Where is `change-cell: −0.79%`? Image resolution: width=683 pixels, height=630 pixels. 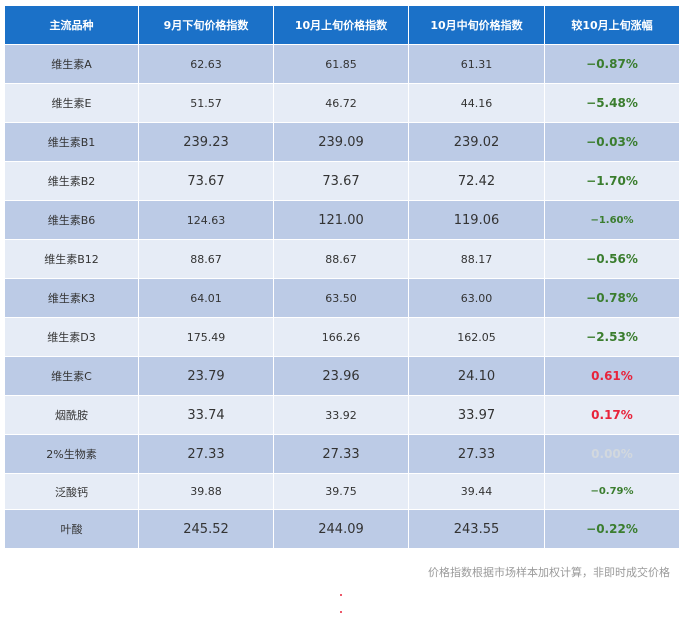
change-cell: −0.79% is located at coordinates (612, 491).